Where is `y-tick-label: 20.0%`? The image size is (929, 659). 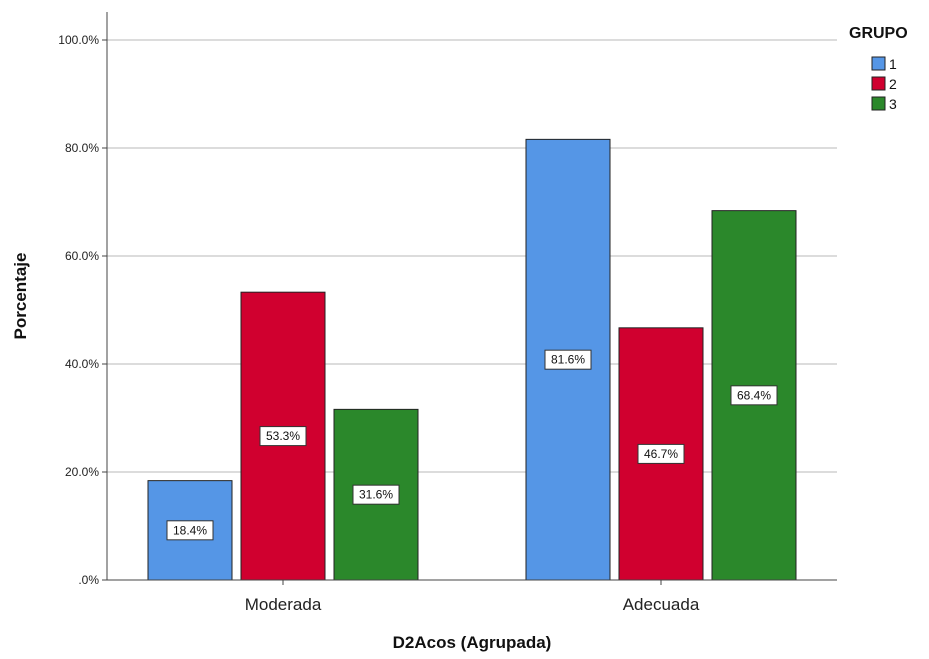
y-tick-label: 20.0% is located at coordinates (82, 472).